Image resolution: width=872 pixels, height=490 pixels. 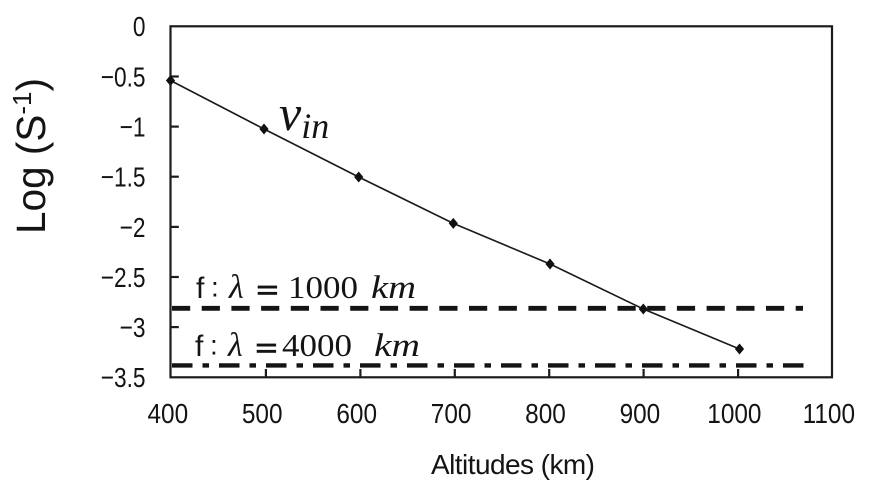 I want to click on svg-text: 0, so click(x=139, y=27).